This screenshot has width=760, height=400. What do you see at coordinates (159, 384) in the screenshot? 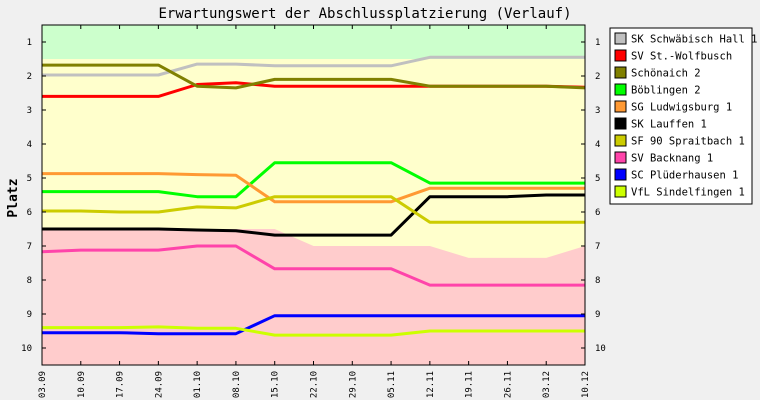
I see `x-tick-label: 24.09` at bounding box center [159, 384].